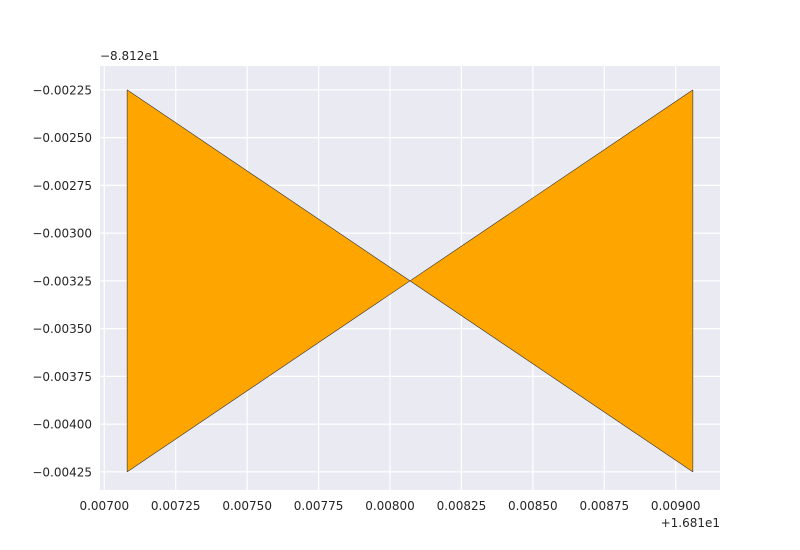 The width and height of the screenshot is (800, 550). I want to click on y-tick-label: −0.00325, so click(62, 281).